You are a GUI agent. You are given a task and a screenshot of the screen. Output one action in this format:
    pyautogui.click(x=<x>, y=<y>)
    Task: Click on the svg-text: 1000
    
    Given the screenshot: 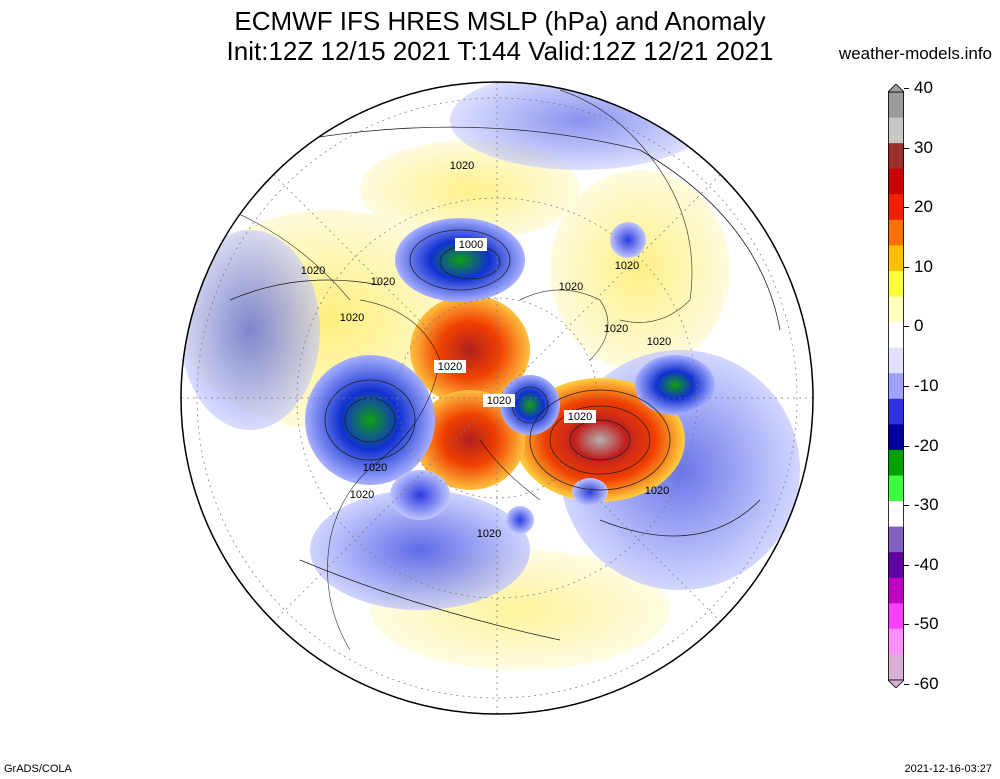 What is the action you would take?
    pyautogui.click(x=471, y=245)
    